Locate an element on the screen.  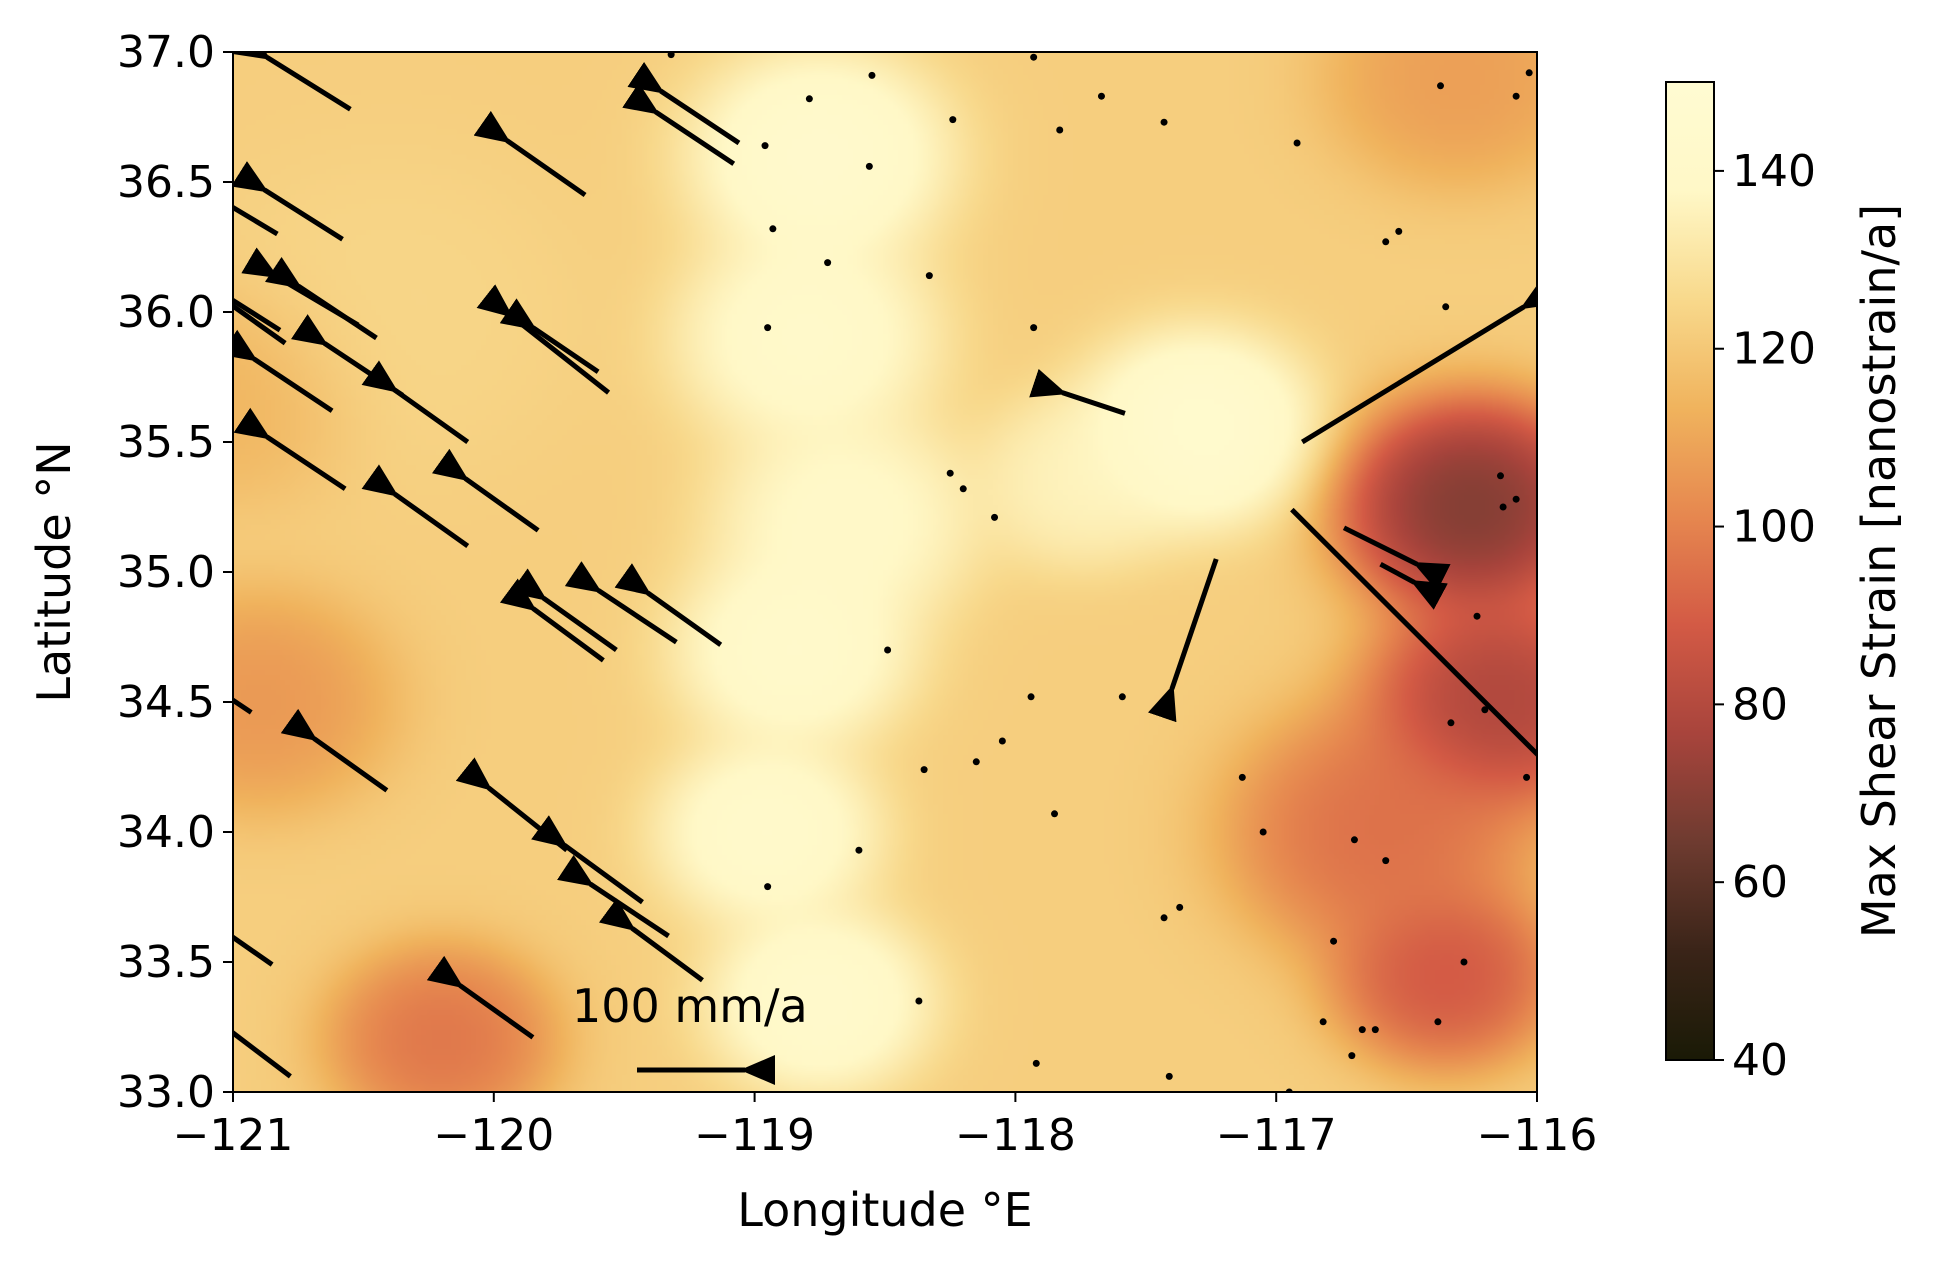
colorbar-label: Max Shear Strain [nanostrain/a] is located at coordinates (1879, 571).